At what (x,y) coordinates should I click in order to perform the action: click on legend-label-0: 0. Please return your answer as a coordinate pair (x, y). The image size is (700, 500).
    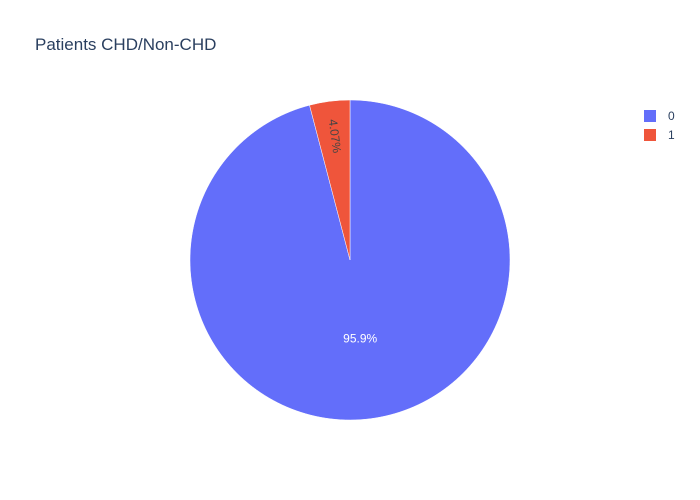
    Looking at the image, I should click on (671, 115).